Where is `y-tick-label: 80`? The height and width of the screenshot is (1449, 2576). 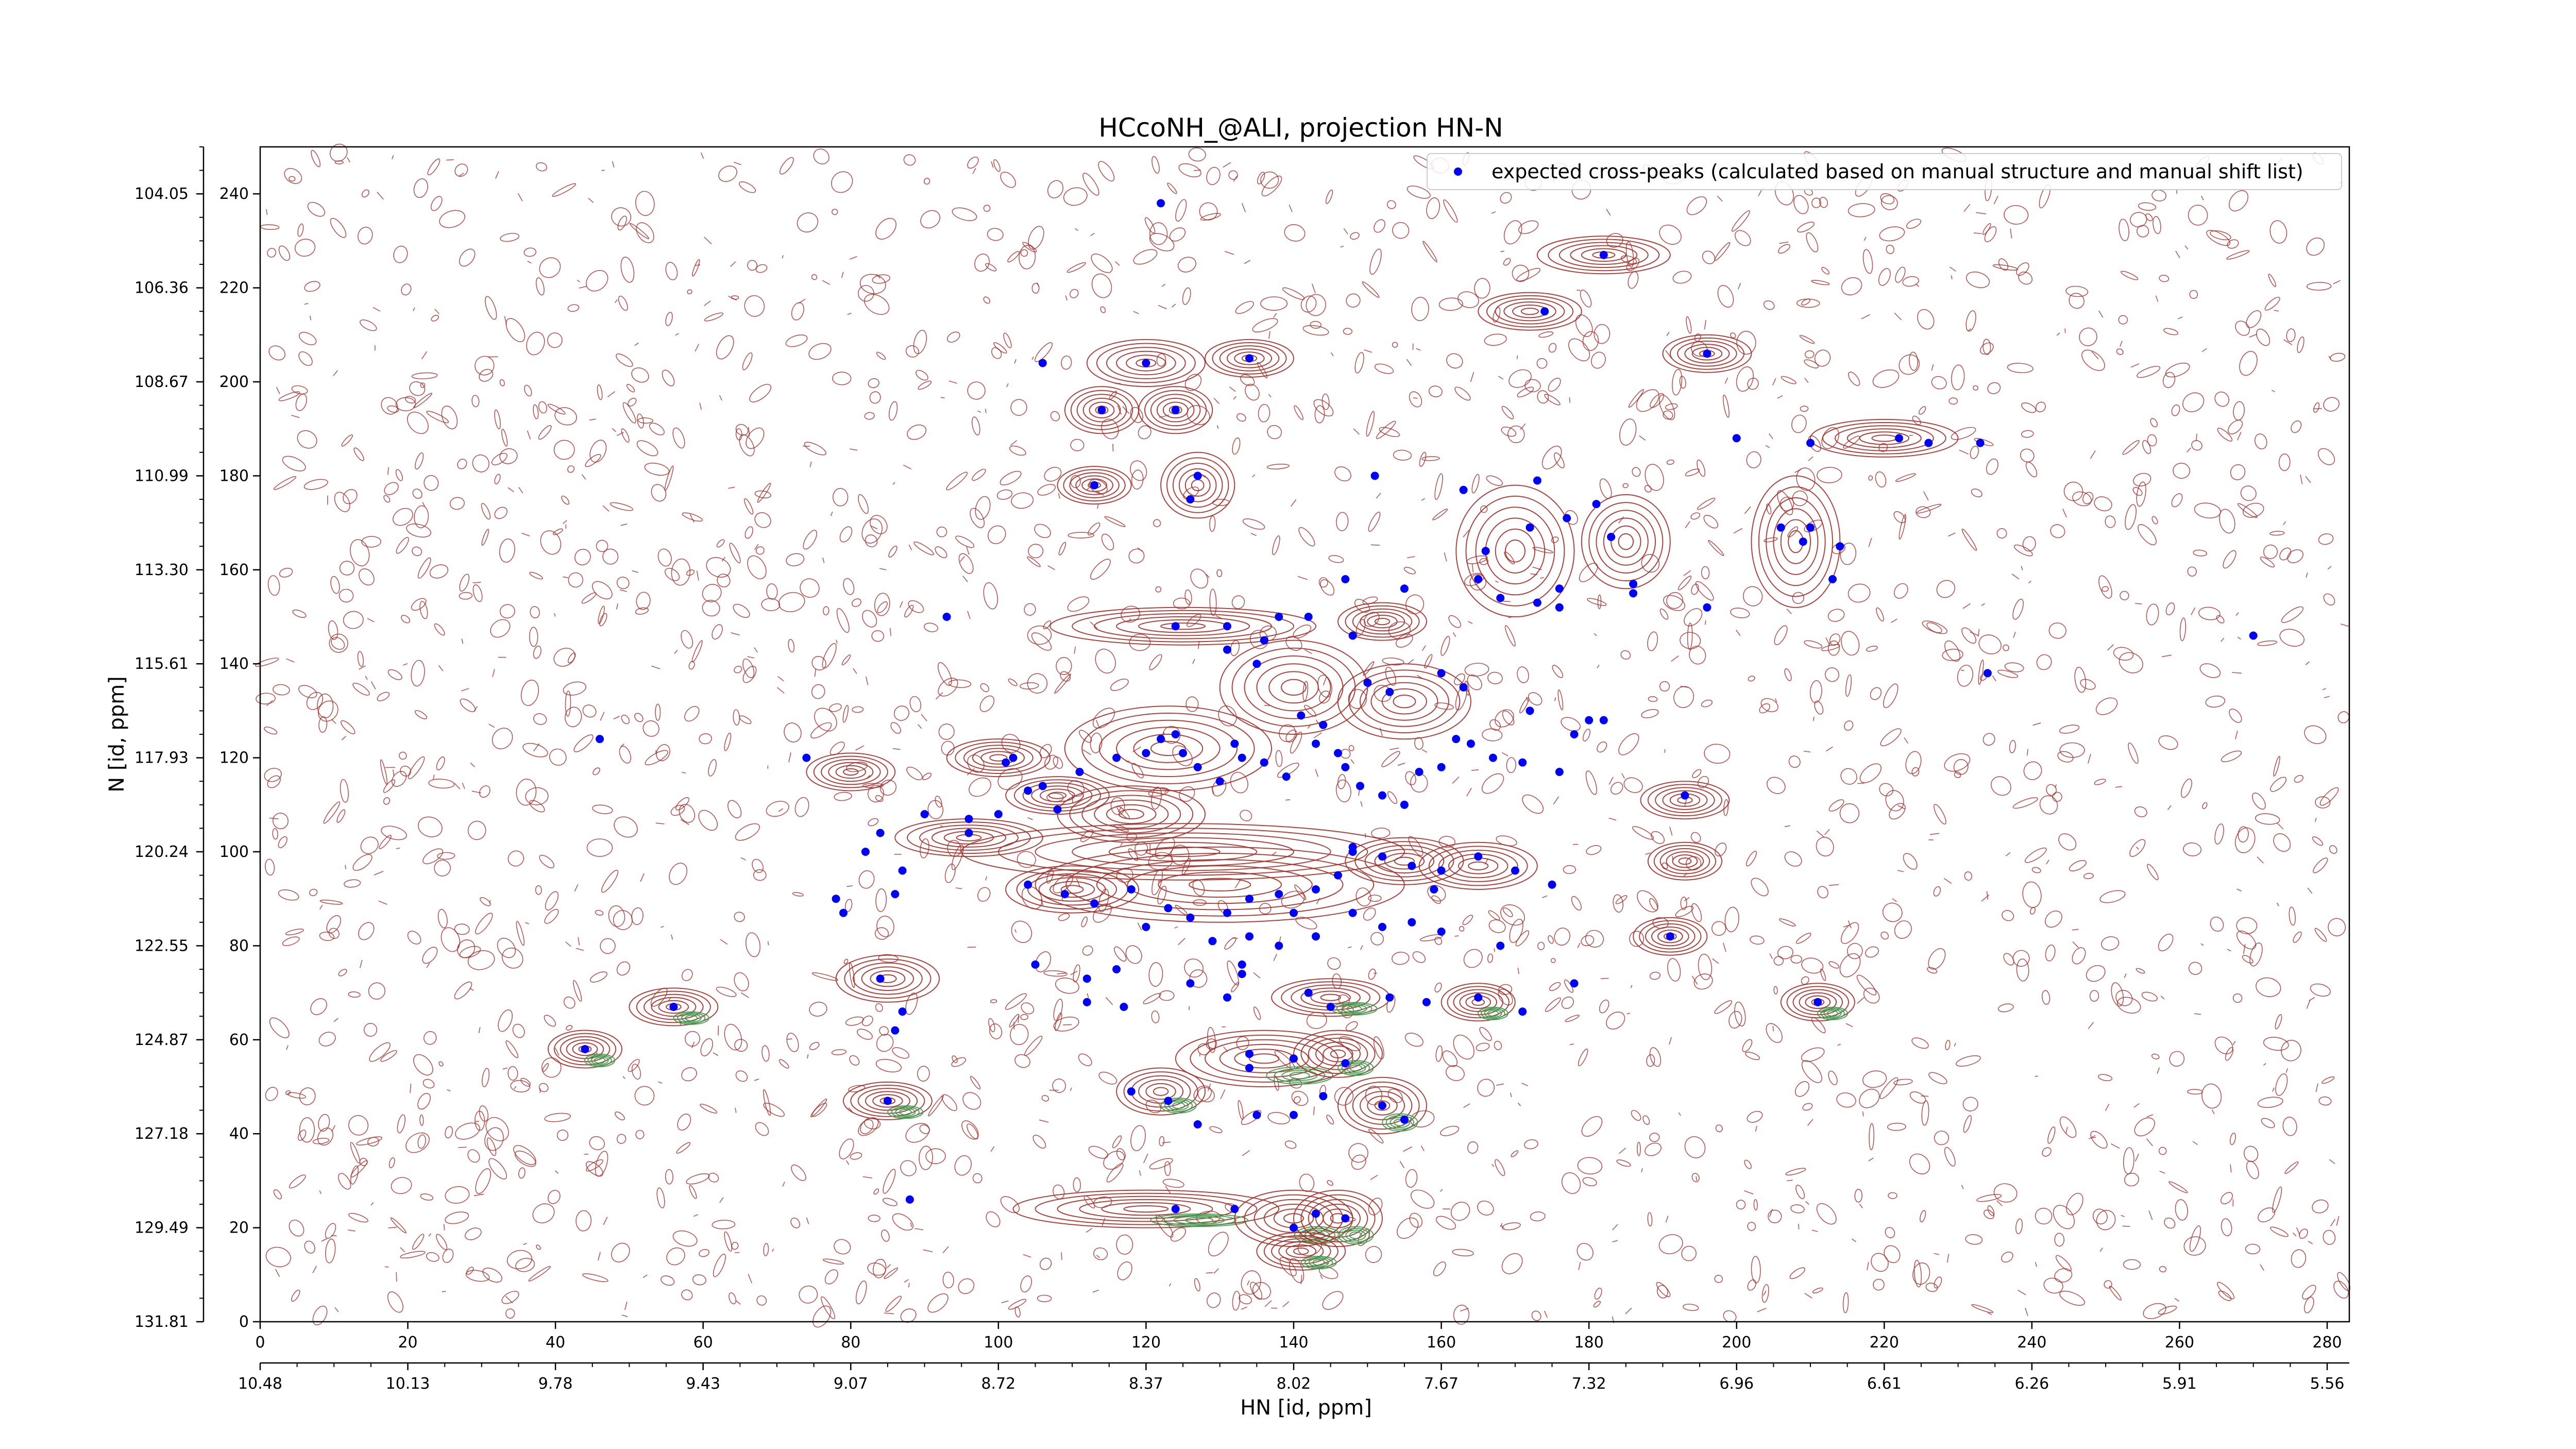
y-tick-label: 80 is located at coordinates (239, 946).